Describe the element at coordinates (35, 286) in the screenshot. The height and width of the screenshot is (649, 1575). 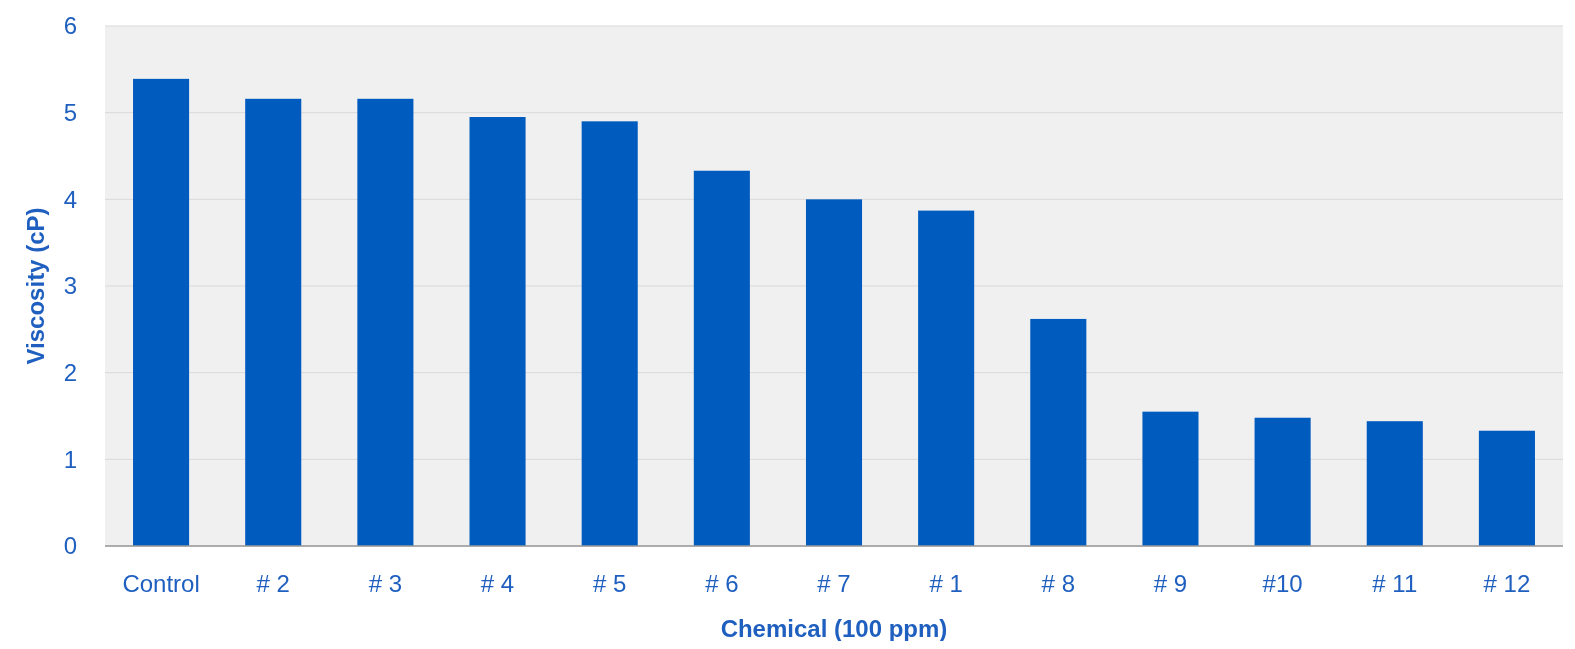
I see `y-axis-title: Viscosity (cP)` at that location.